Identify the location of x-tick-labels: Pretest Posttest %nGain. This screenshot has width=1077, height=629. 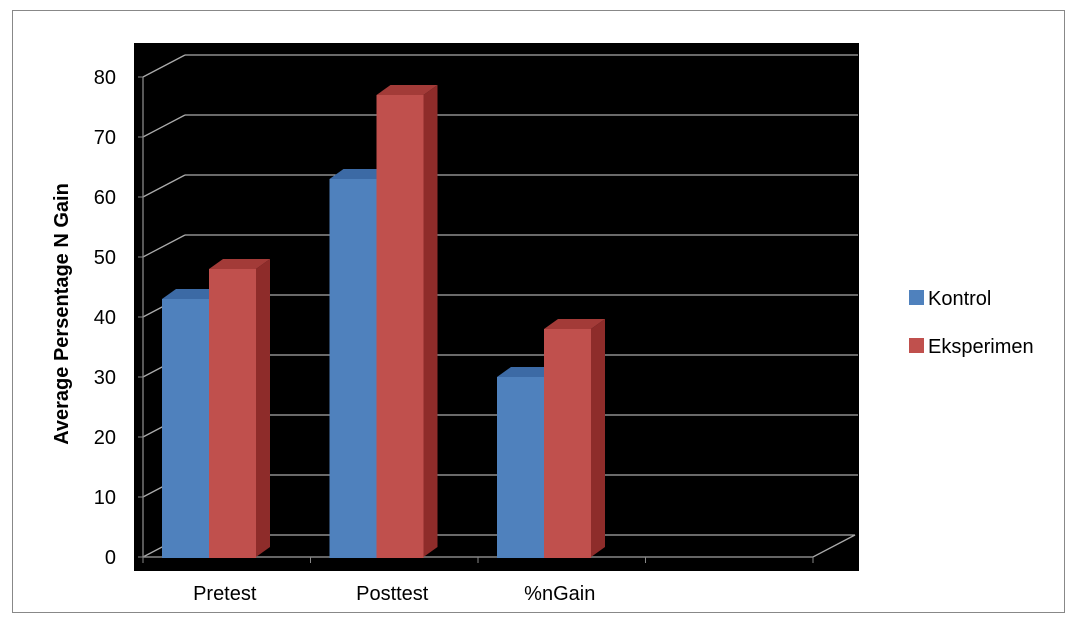
(394, 594).